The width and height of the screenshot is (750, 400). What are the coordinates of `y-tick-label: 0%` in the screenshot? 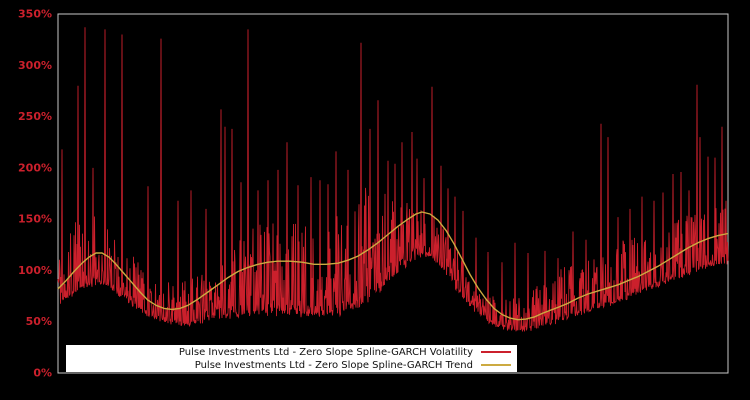 It's located at (42, 373).